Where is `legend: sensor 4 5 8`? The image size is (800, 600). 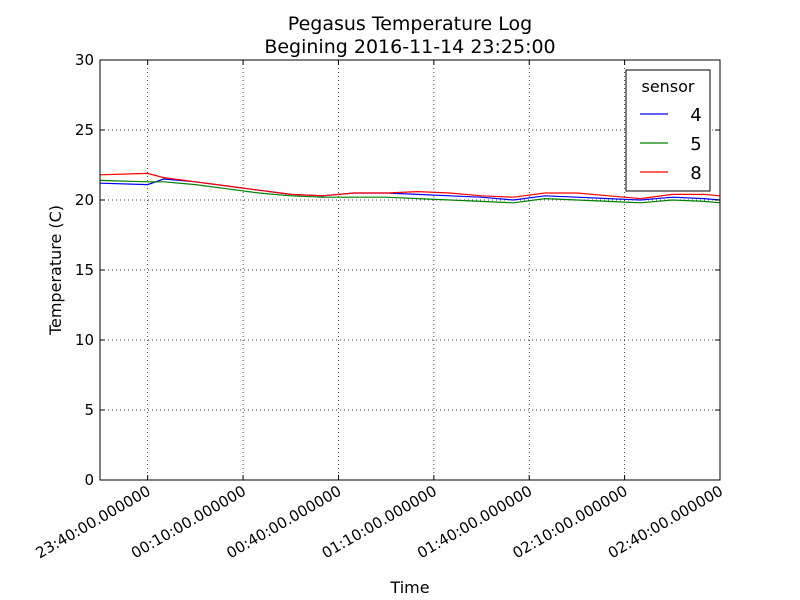 legend: sensor 4 5 8 is located at coordinates (668, 130).